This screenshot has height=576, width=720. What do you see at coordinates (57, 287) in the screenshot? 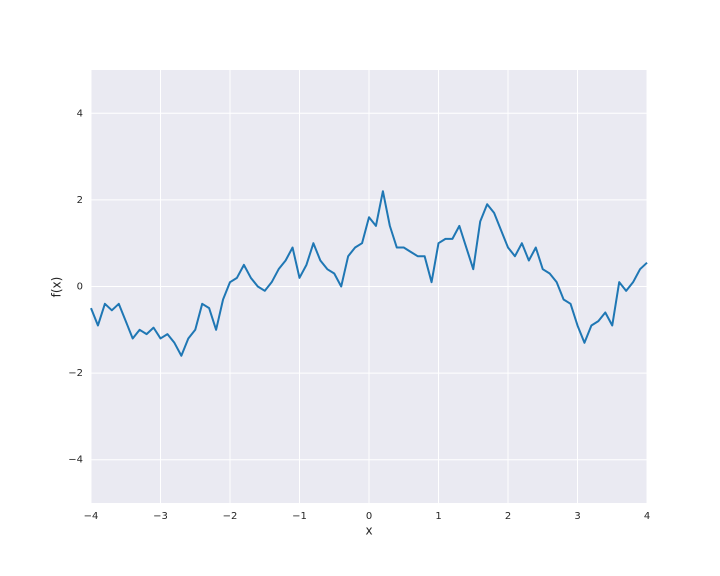
I see `y-axis-label: f(x)` at bounding box center [57, 287].